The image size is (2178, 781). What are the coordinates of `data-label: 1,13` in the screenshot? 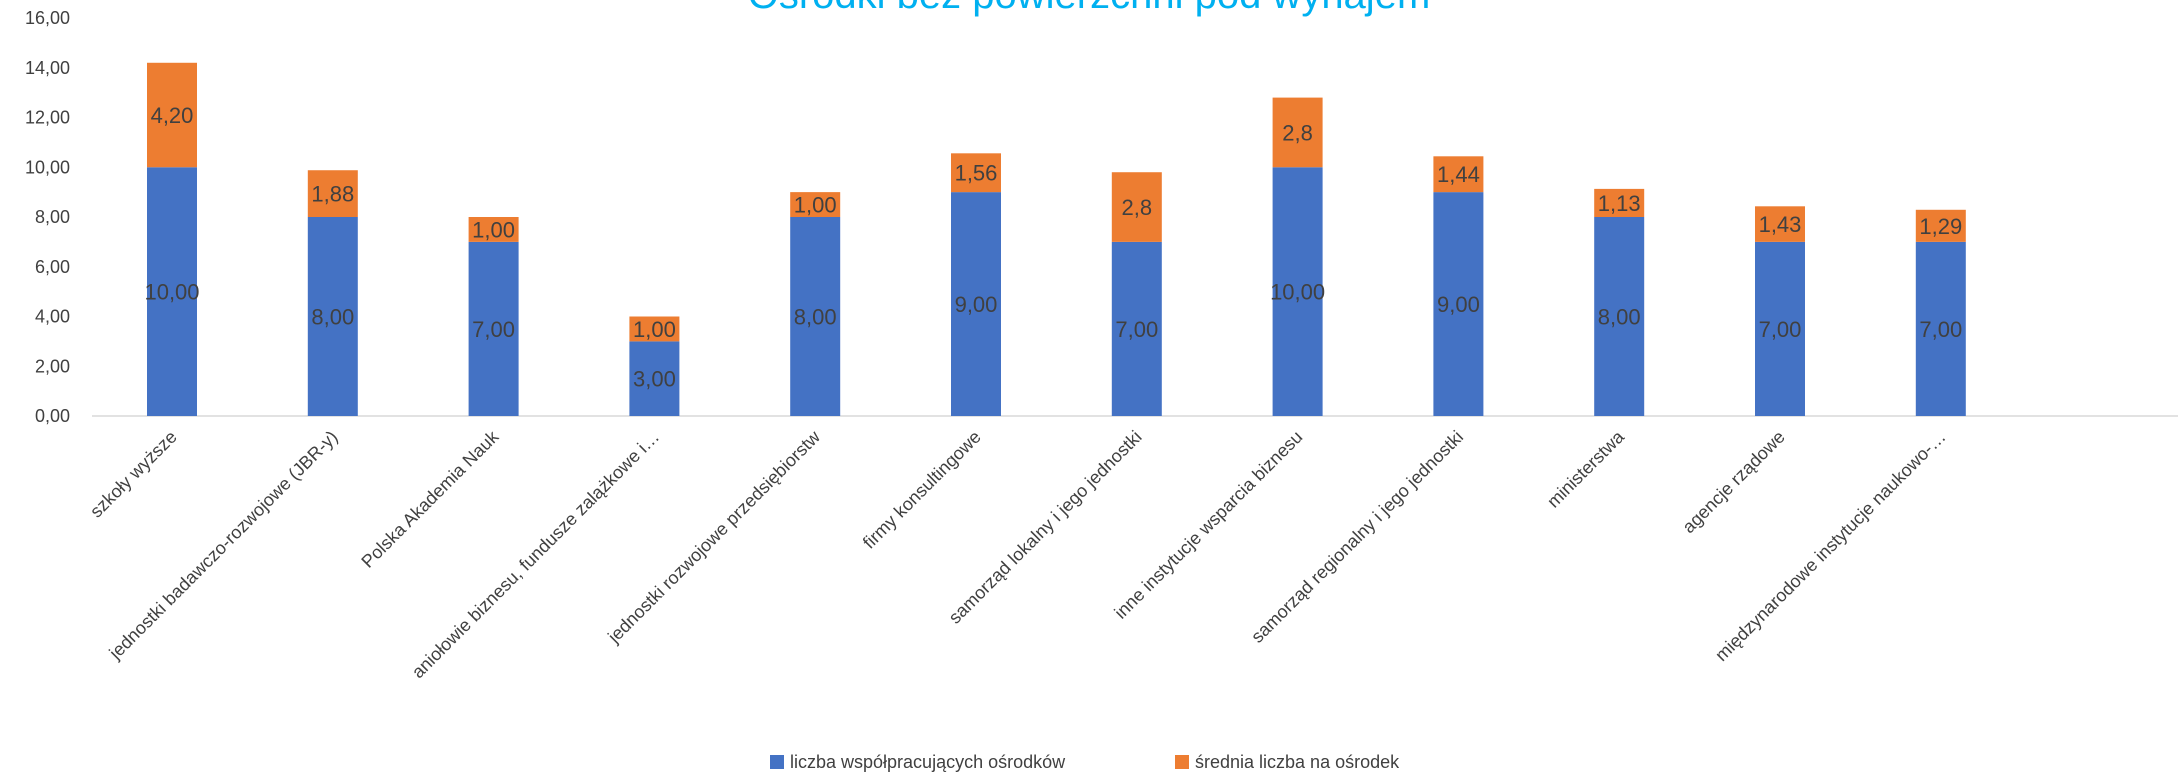 It's located at (1619, 203).